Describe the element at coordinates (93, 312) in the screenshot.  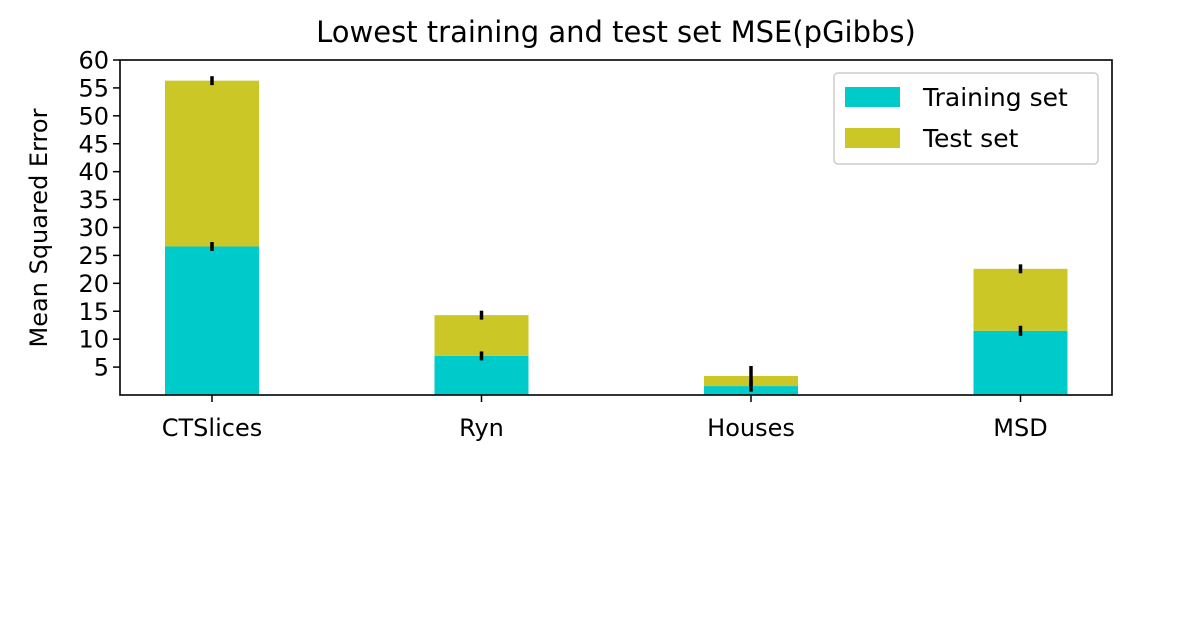
I see `y-tick-label: 15` at that location.